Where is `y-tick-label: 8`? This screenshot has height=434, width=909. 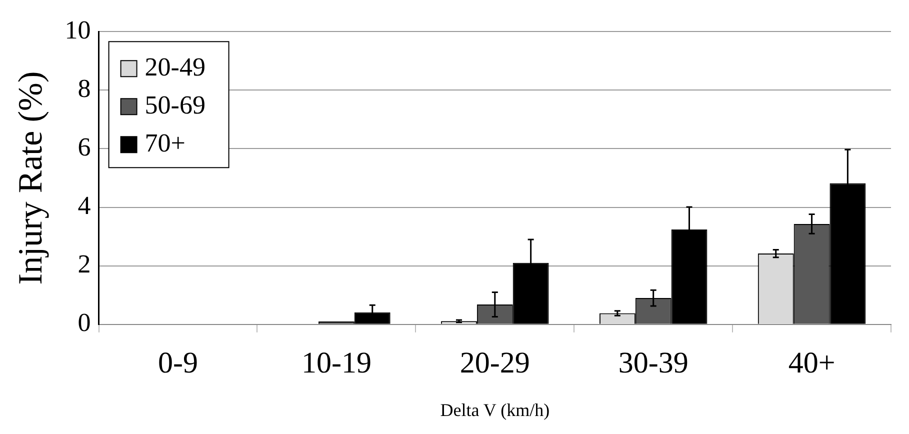
y-tick-label: 8 is located at coordinates (84, 88).